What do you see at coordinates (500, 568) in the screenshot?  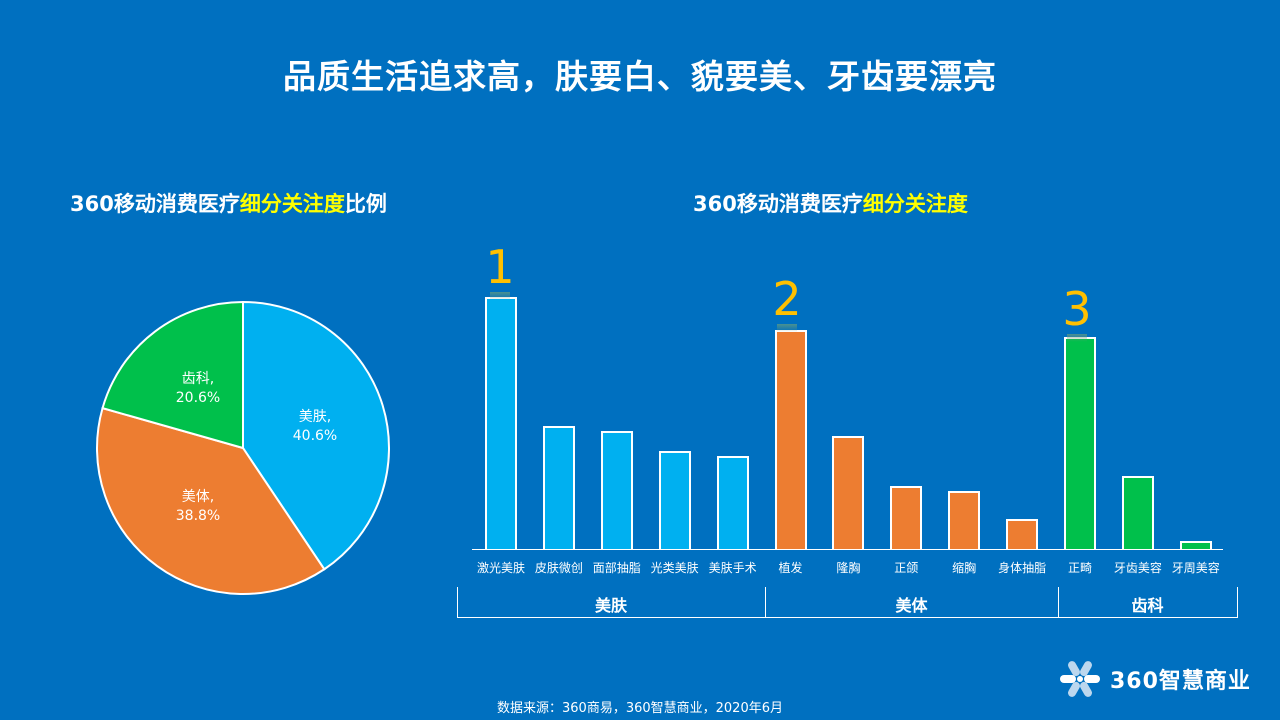 I see `x-axis-label: 激光美肤` at bounding box center [500, 568].